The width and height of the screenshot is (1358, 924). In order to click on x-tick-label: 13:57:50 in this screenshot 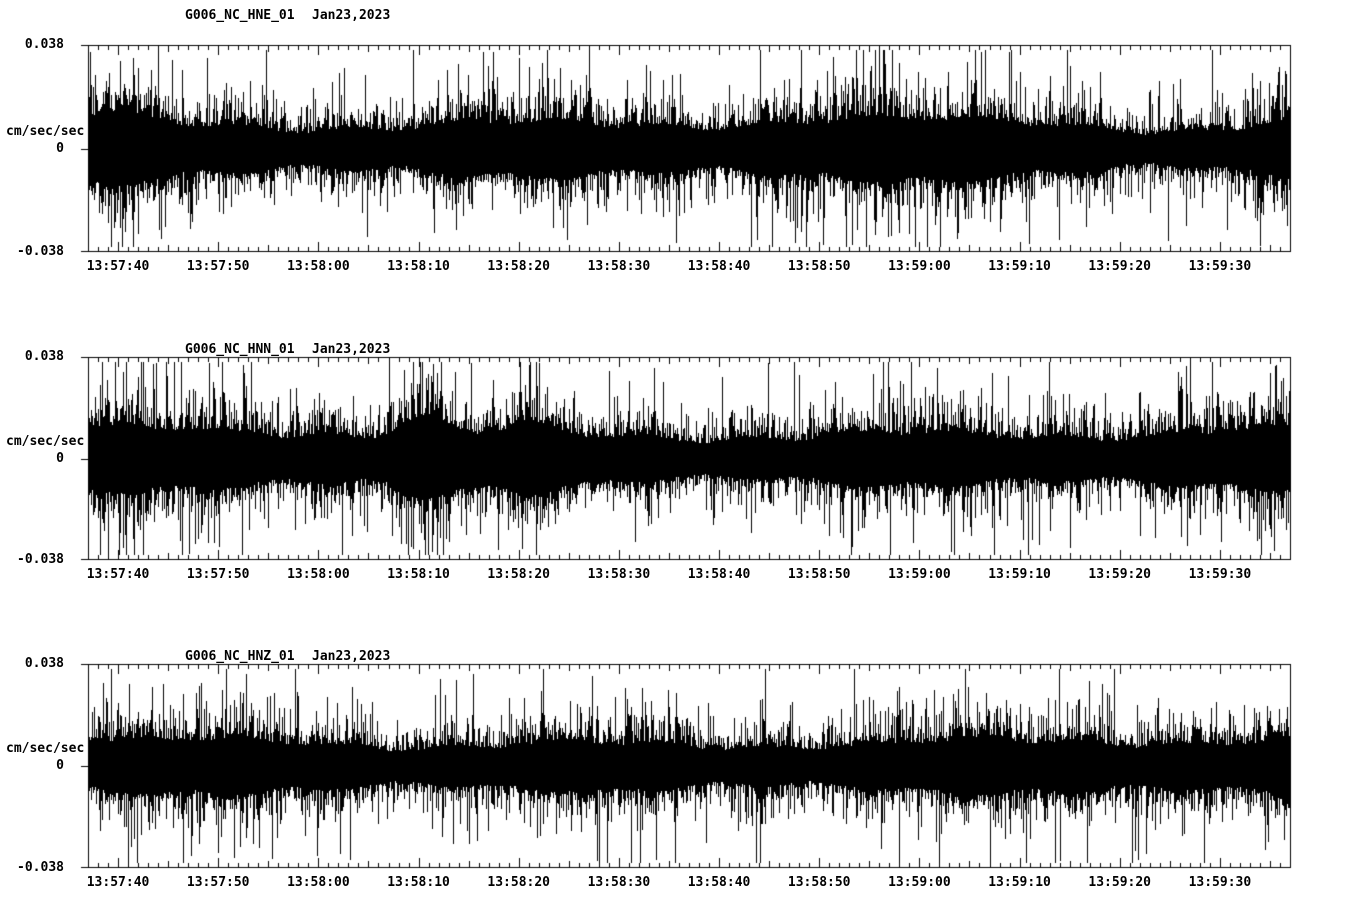, I will do `click(218, 882)`.